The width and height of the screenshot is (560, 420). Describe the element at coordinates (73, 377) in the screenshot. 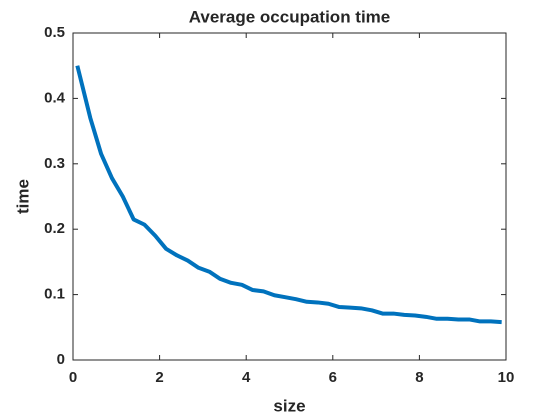

I see `x-tick-label: 0` at that location.